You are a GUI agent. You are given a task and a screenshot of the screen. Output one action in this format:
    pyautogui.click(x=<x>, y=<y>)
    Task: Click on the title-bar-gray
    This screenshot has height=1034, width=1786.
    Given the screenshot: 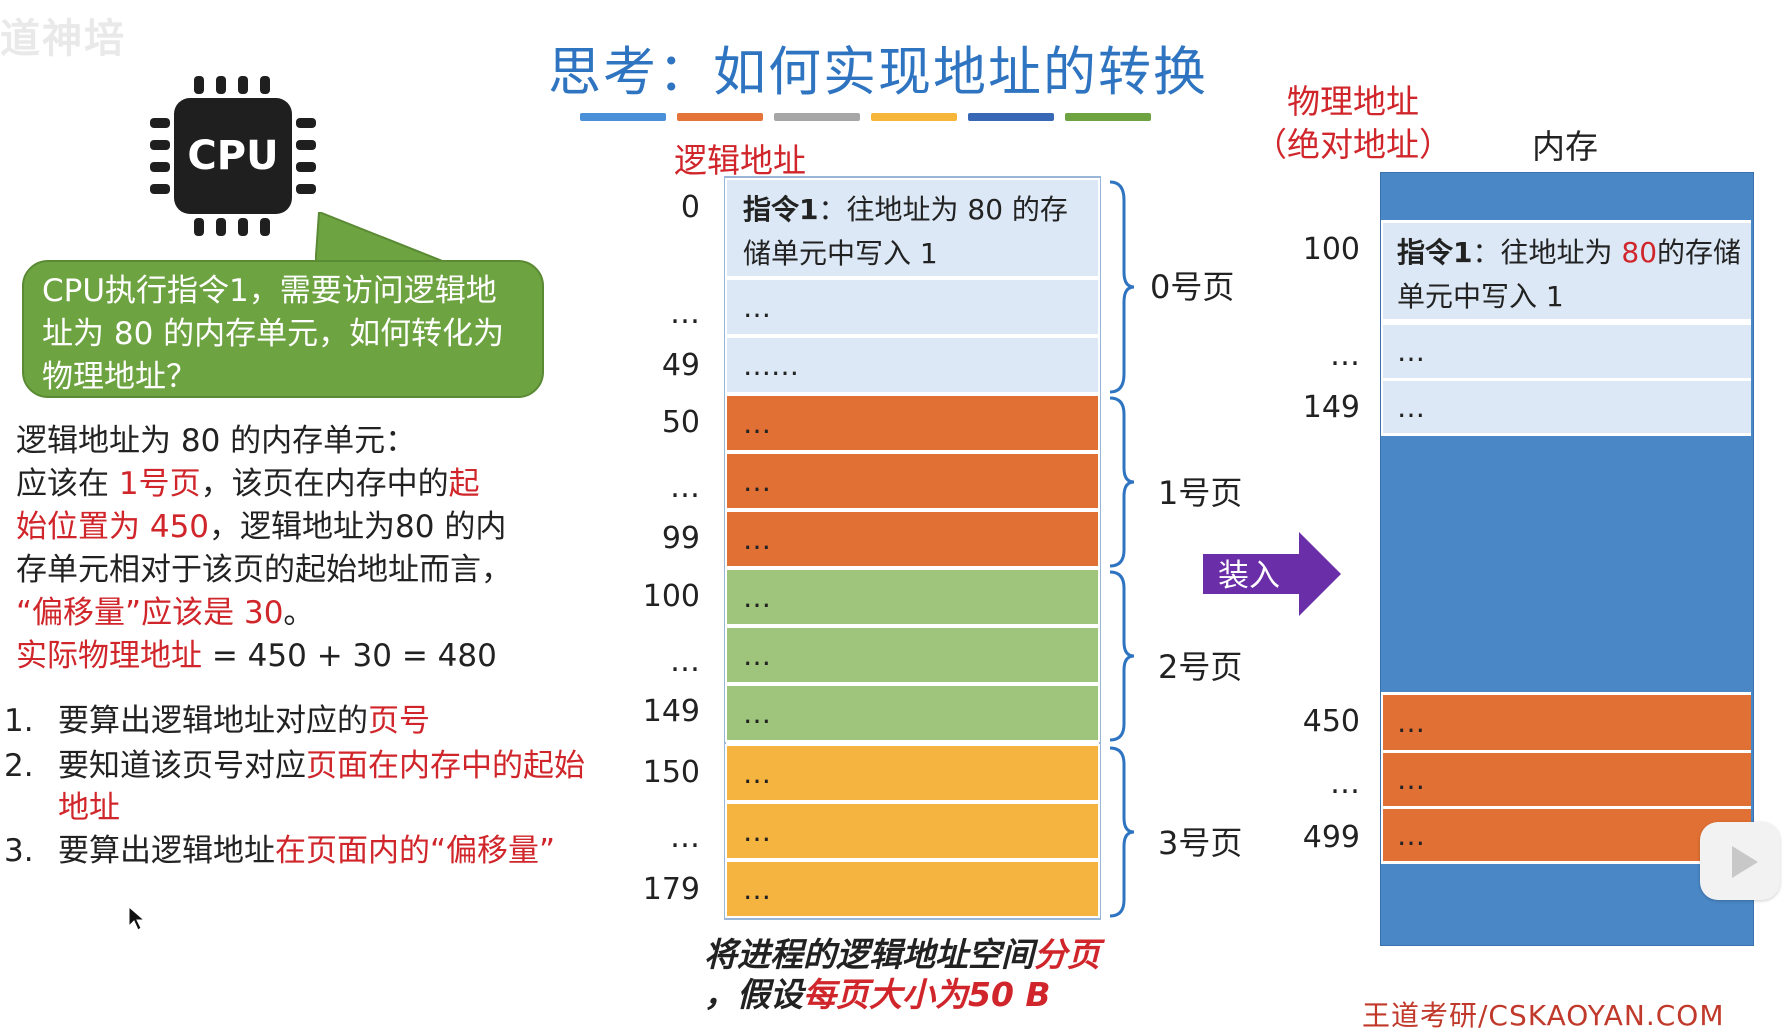 What is the action you would take?
    pyautogui.click(x=817, y=117)
    